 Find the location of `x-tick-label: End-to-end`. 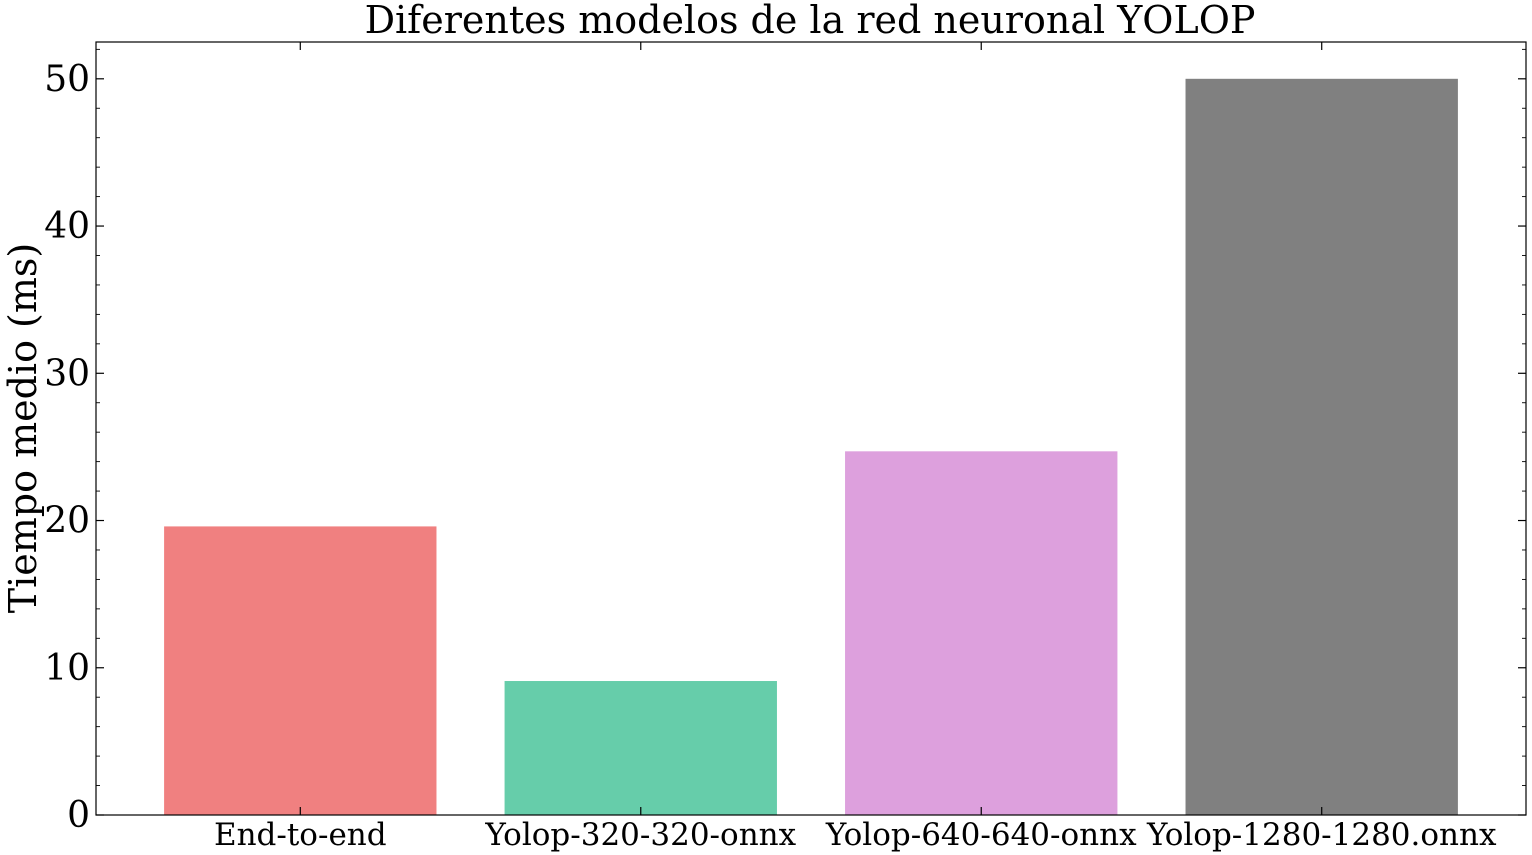

x-tick-label: End-to-end is located at coordinates (300, 835).